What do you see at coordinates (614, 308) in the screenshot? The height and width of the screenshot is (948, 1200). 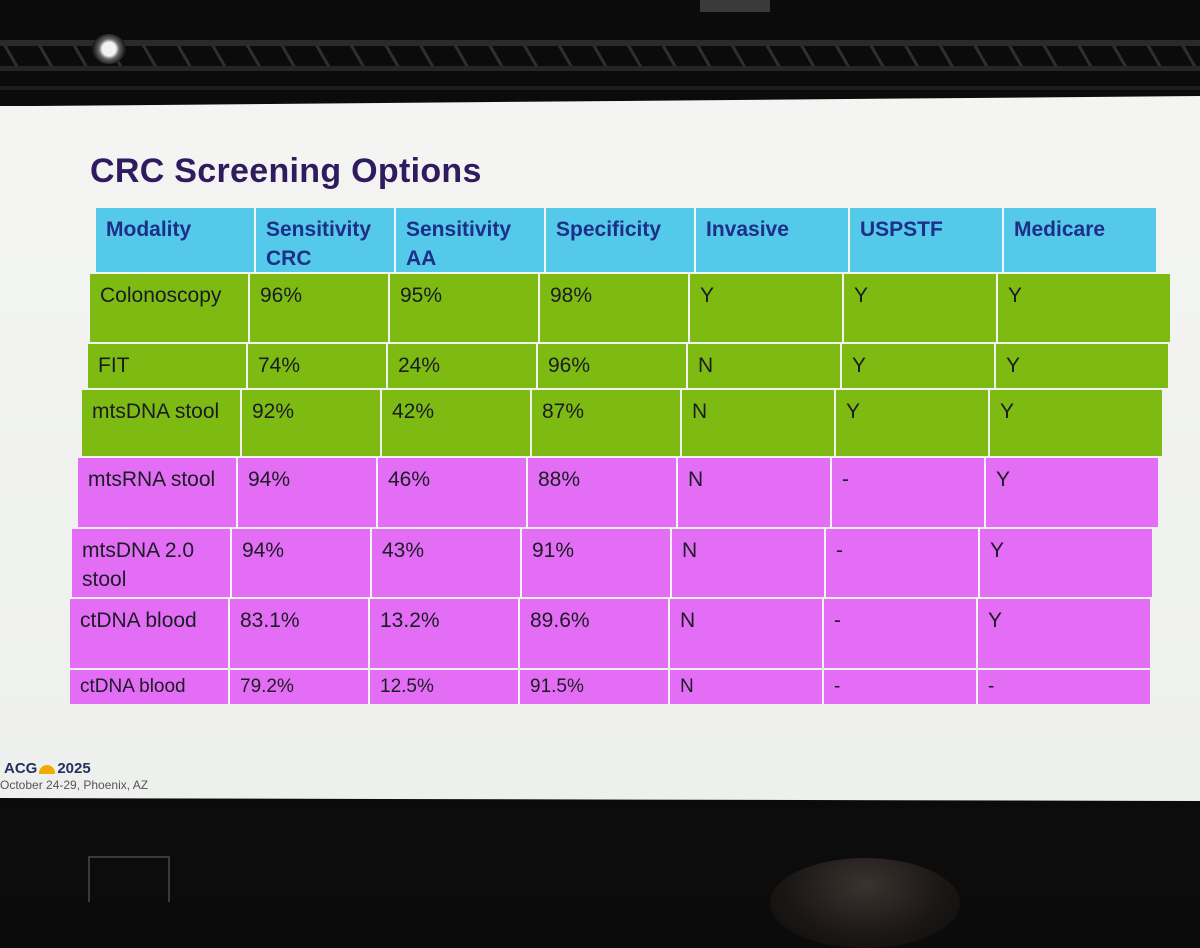 I see `cell-specificity-row-1: 98%` at bounding box center [614, 308].